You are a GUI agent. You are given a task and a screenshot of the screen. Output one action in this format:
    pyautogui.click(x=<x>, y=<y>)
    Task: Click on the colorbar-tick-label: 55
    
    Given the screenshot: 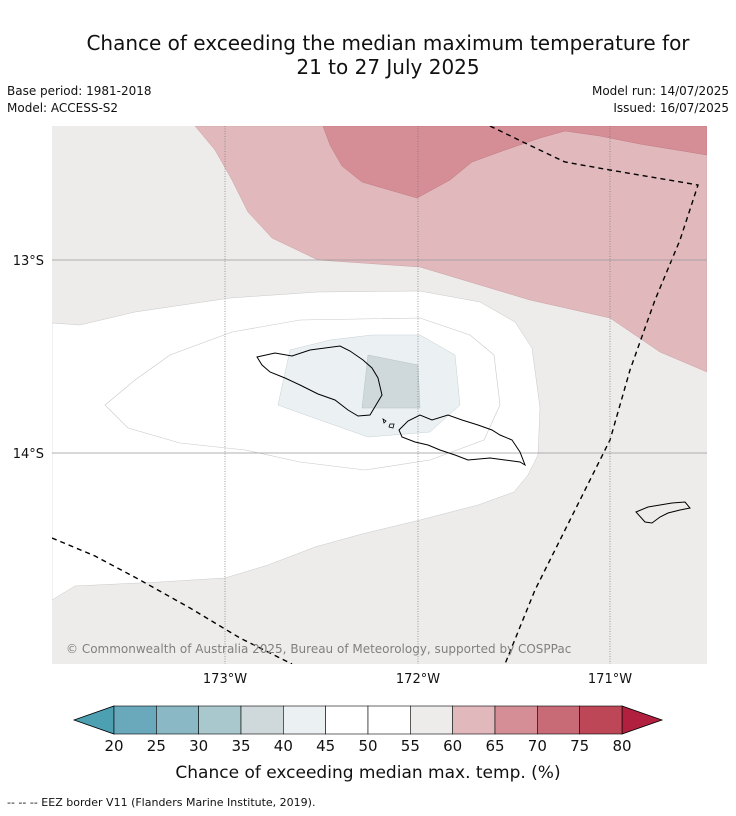 What is the action you would take?
    pyautogui.click(x=410, y=746)
    